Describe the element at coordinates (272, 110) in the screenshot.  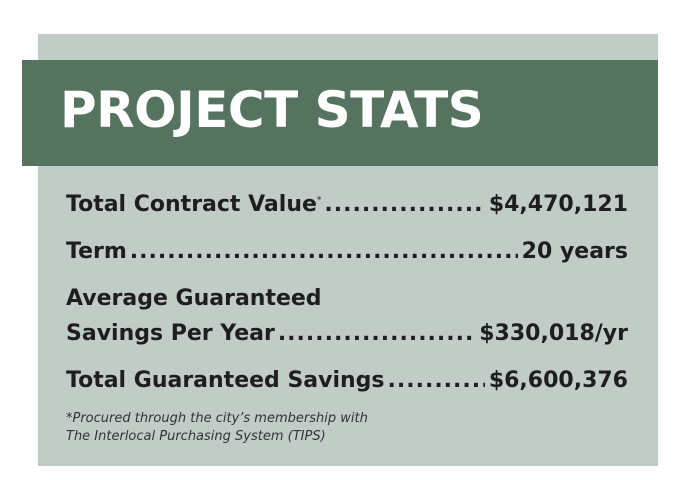
I see `page-title: PROJECT STATS` at that location.